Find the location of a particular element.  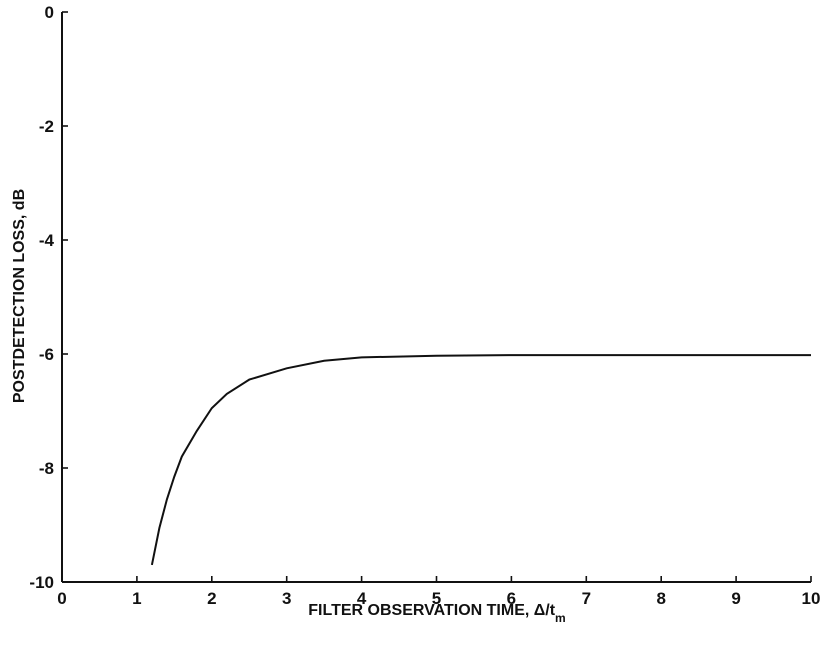

x-axis-title: FILTER OBSERVATION TIME, Δ/tm is located at coordinates (436, 613).